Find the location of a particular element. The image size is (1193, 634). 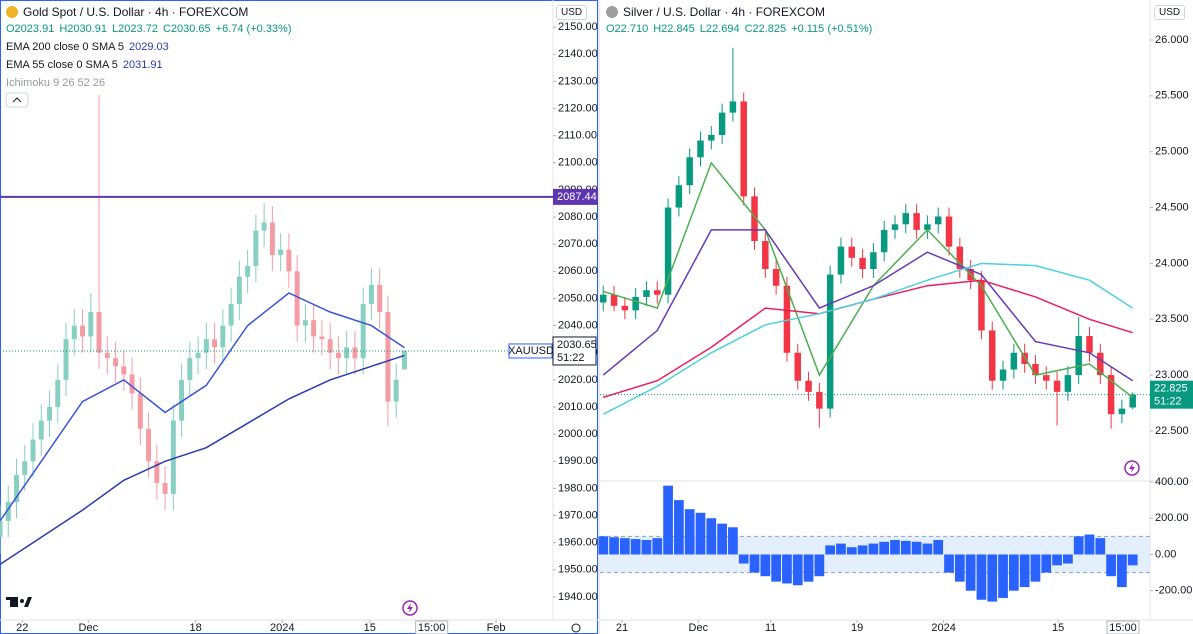

y-tick-label: 1970.00 is located at coordinates (578, 515).